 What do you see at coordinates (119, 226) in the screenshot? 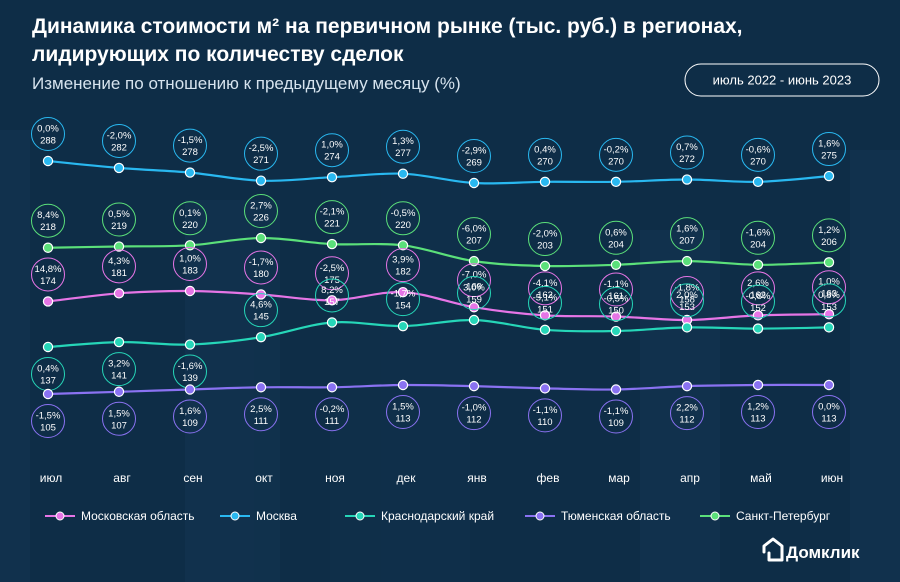
I see `data-label-value: 219` at bounding box center [119, 226].